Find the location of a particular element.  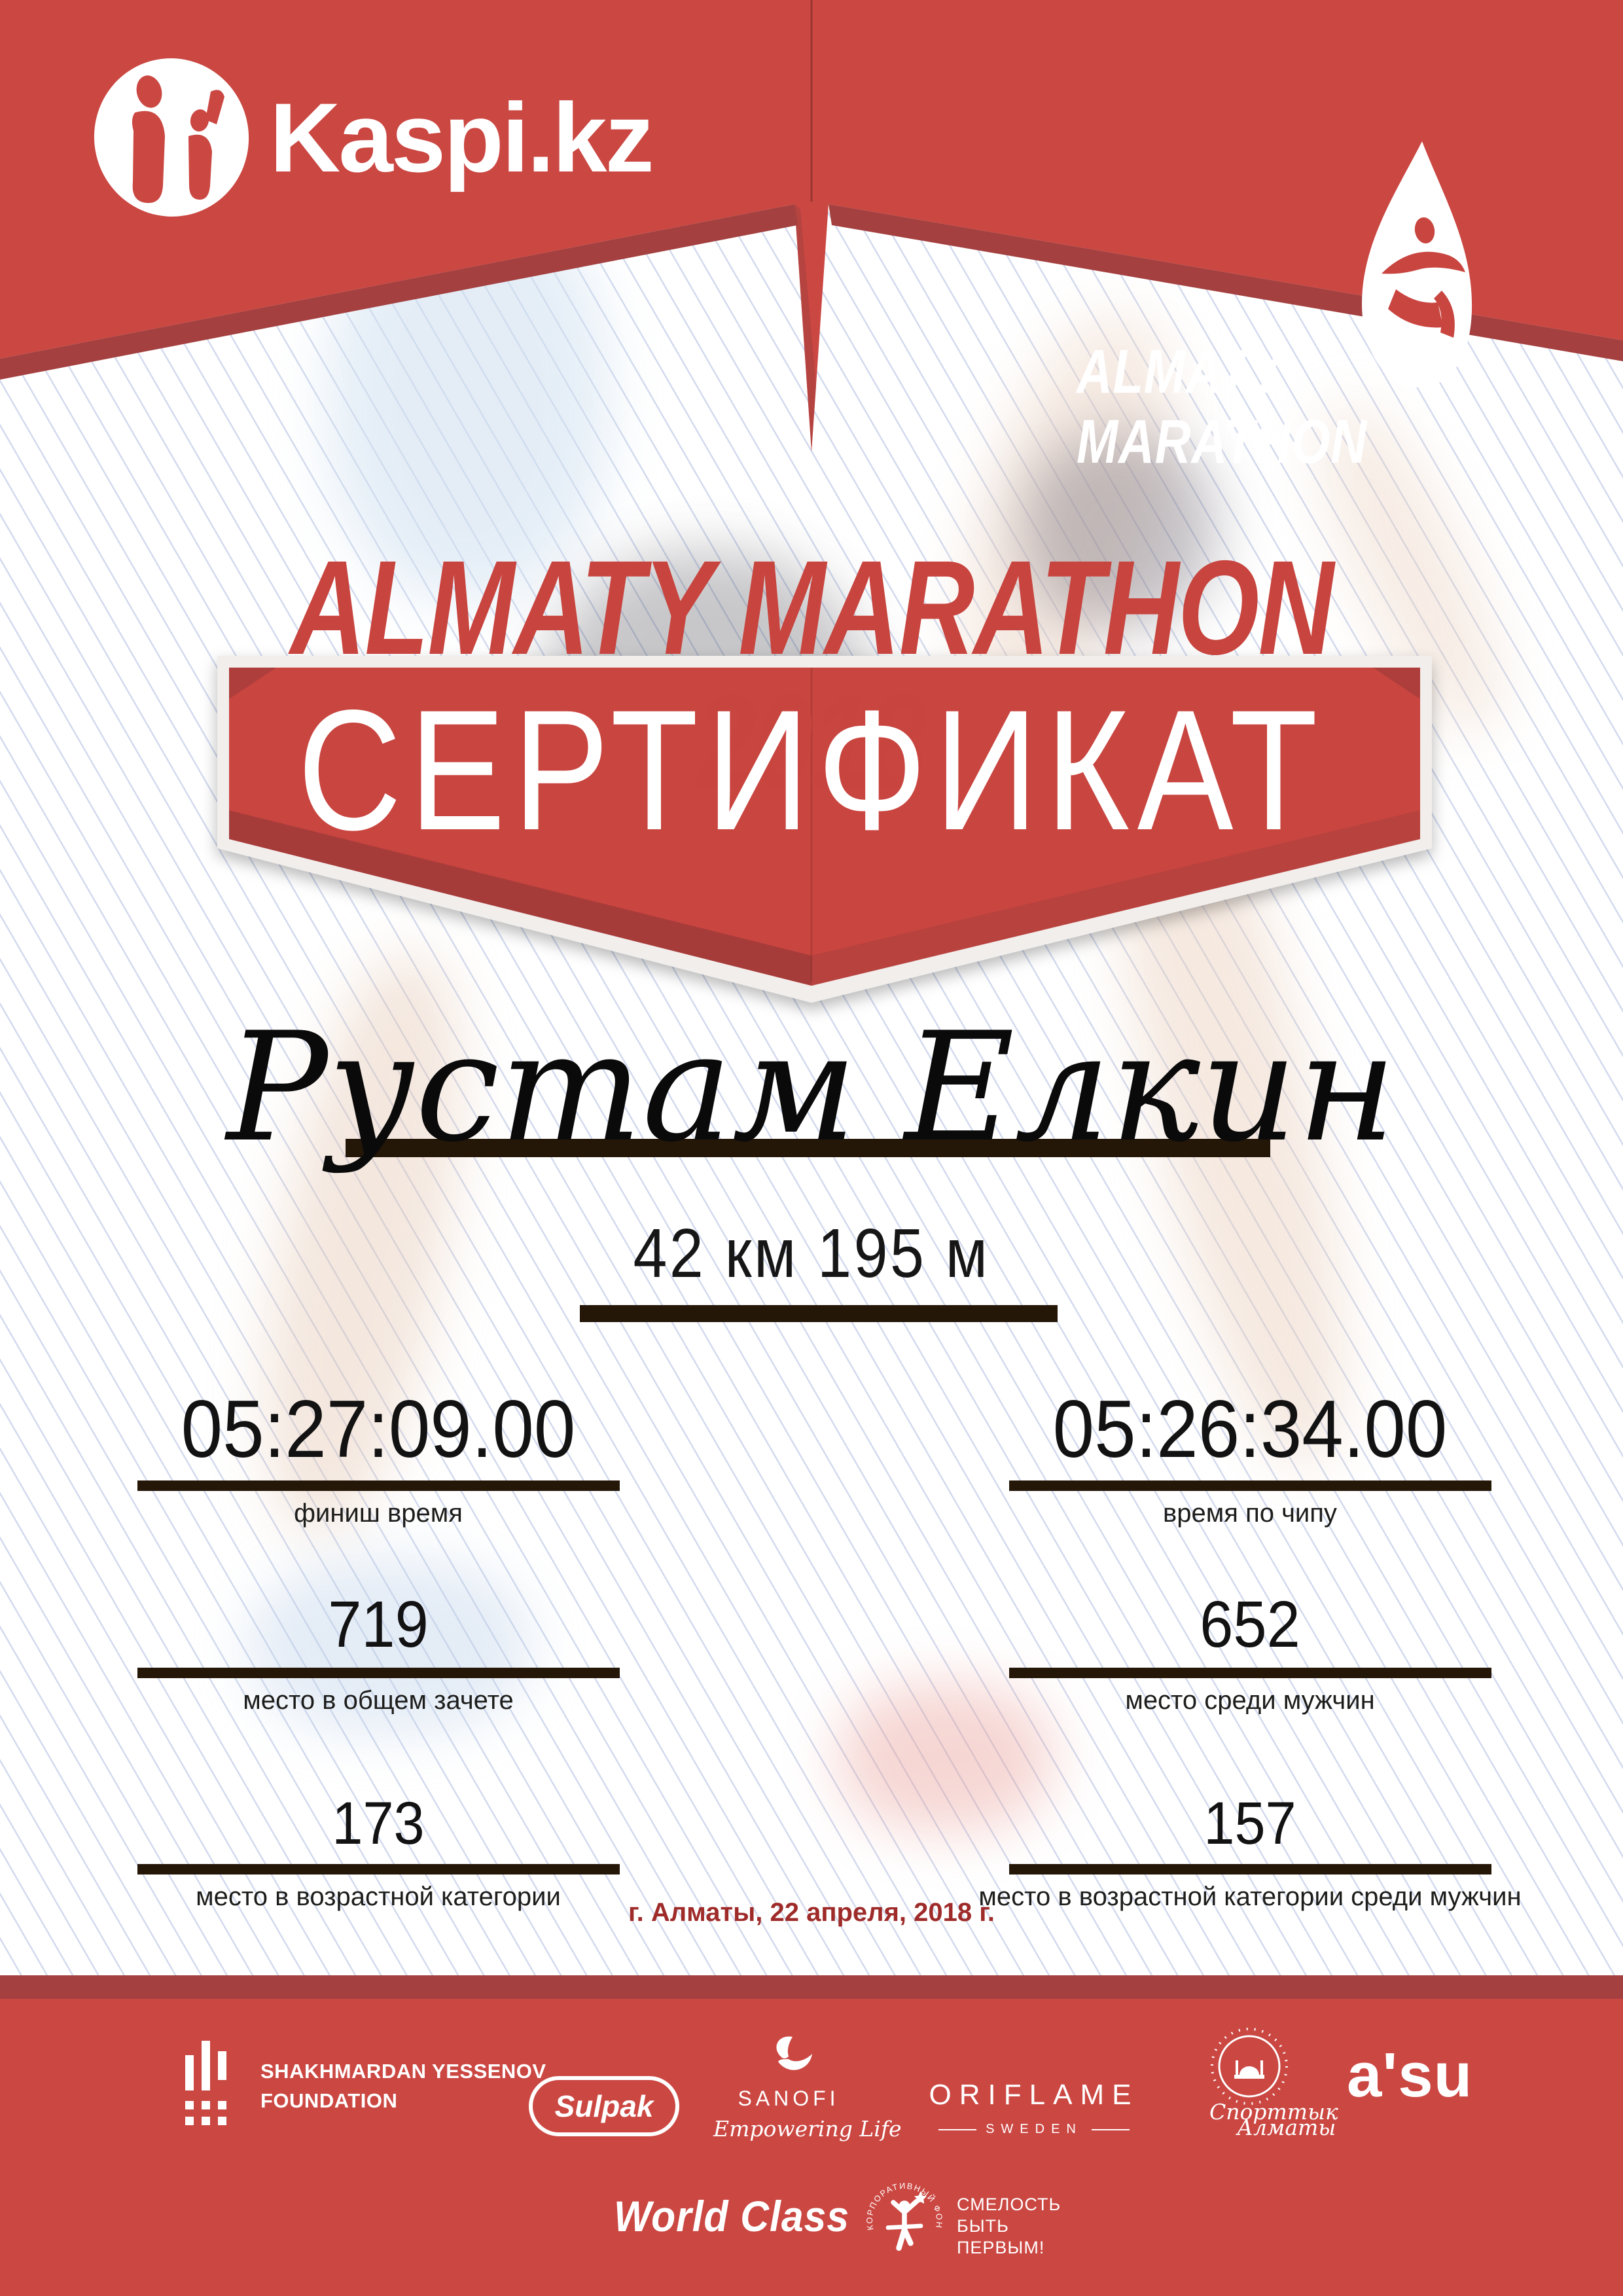

stat-finish-time: 05:27:09.00 финиш время is located at coordinates (378, 1459).